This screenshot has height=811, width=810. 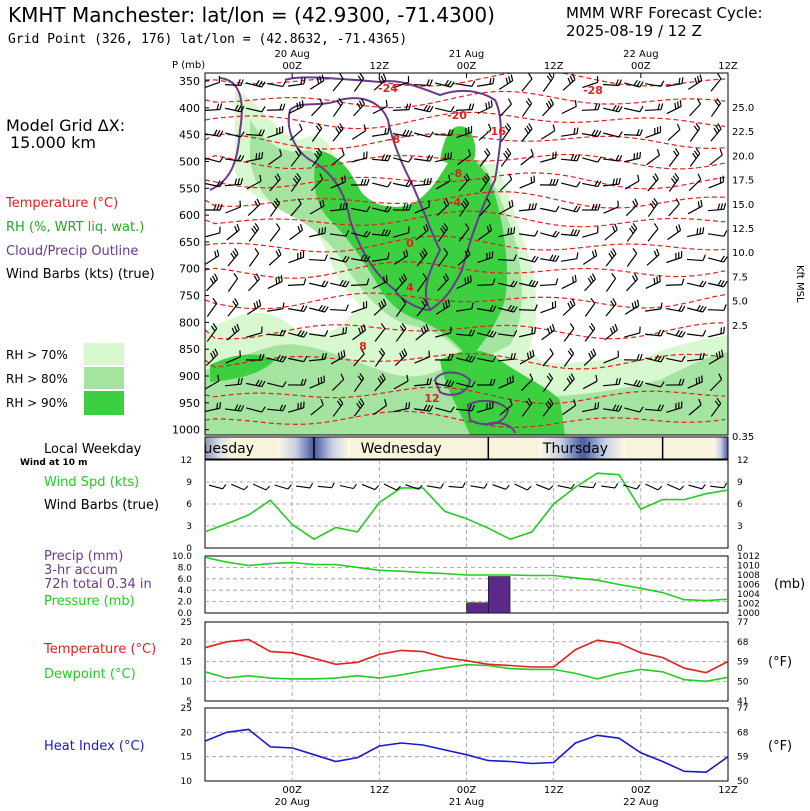 I want to click on top-hour-label: 00Z, so click(x=292, y=66).